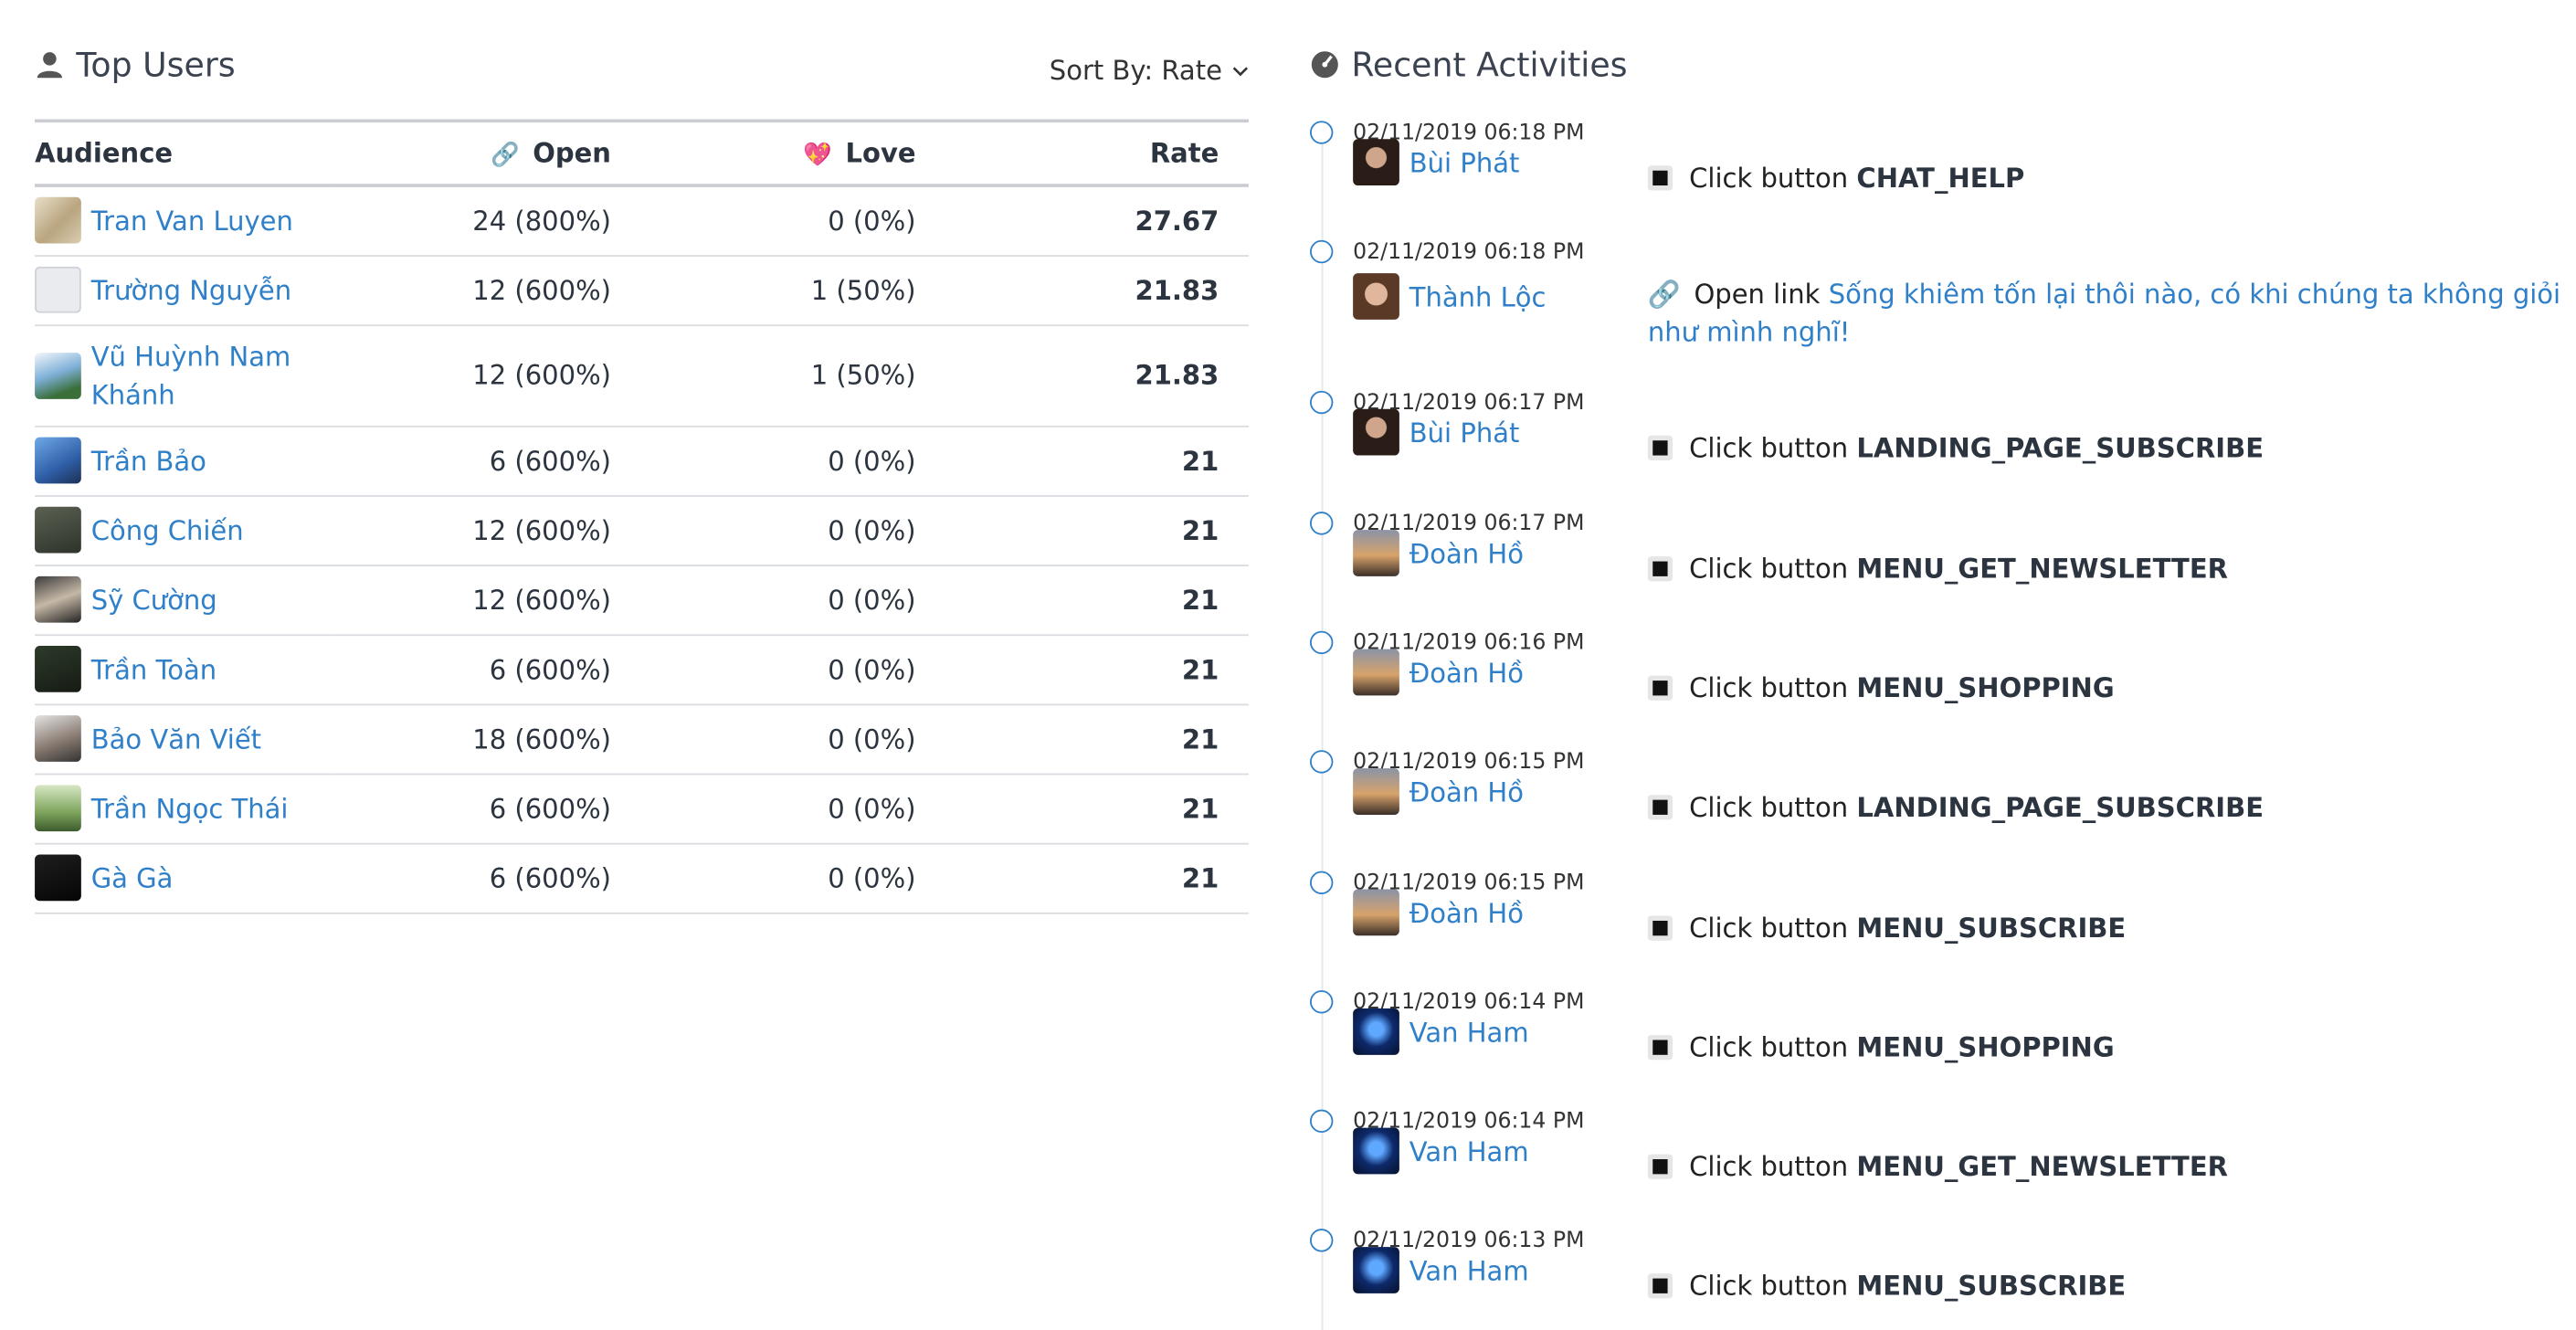  I want to click on audience-cell: Bảo Văn Viết, so click(184, 739).